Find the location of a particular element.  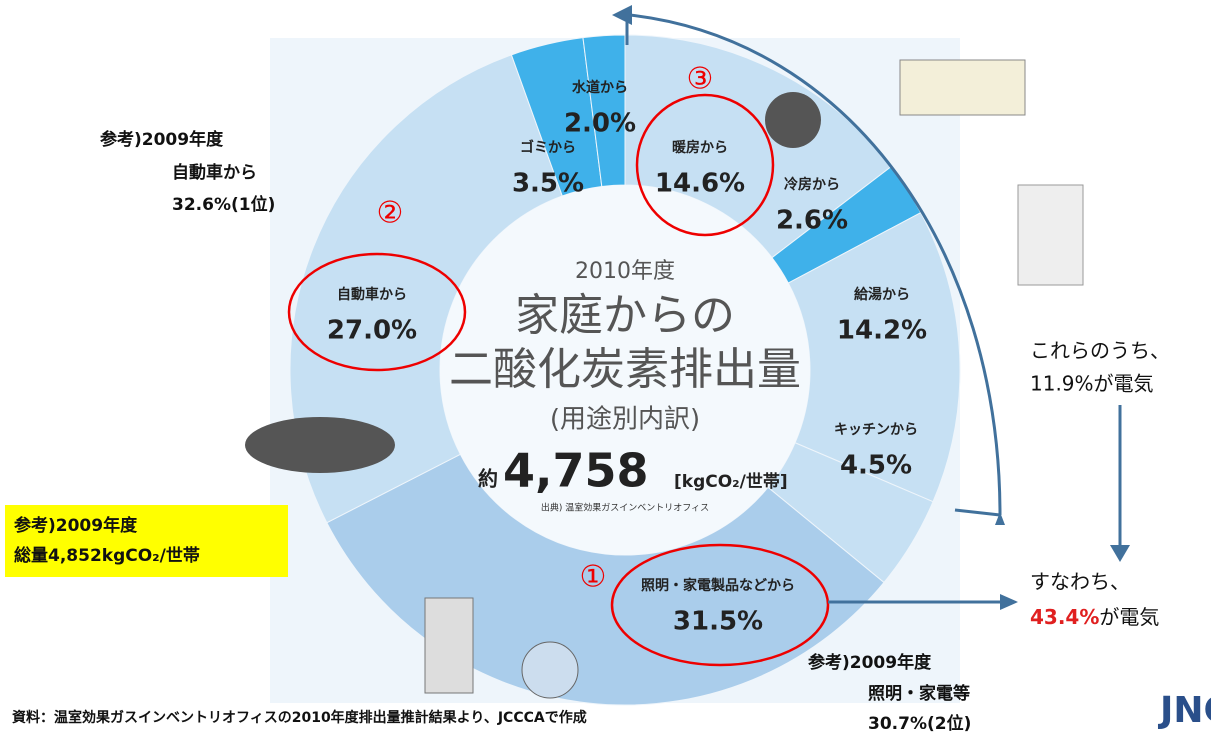

slice-label: キッチンから is located at coordinates (876, 430).